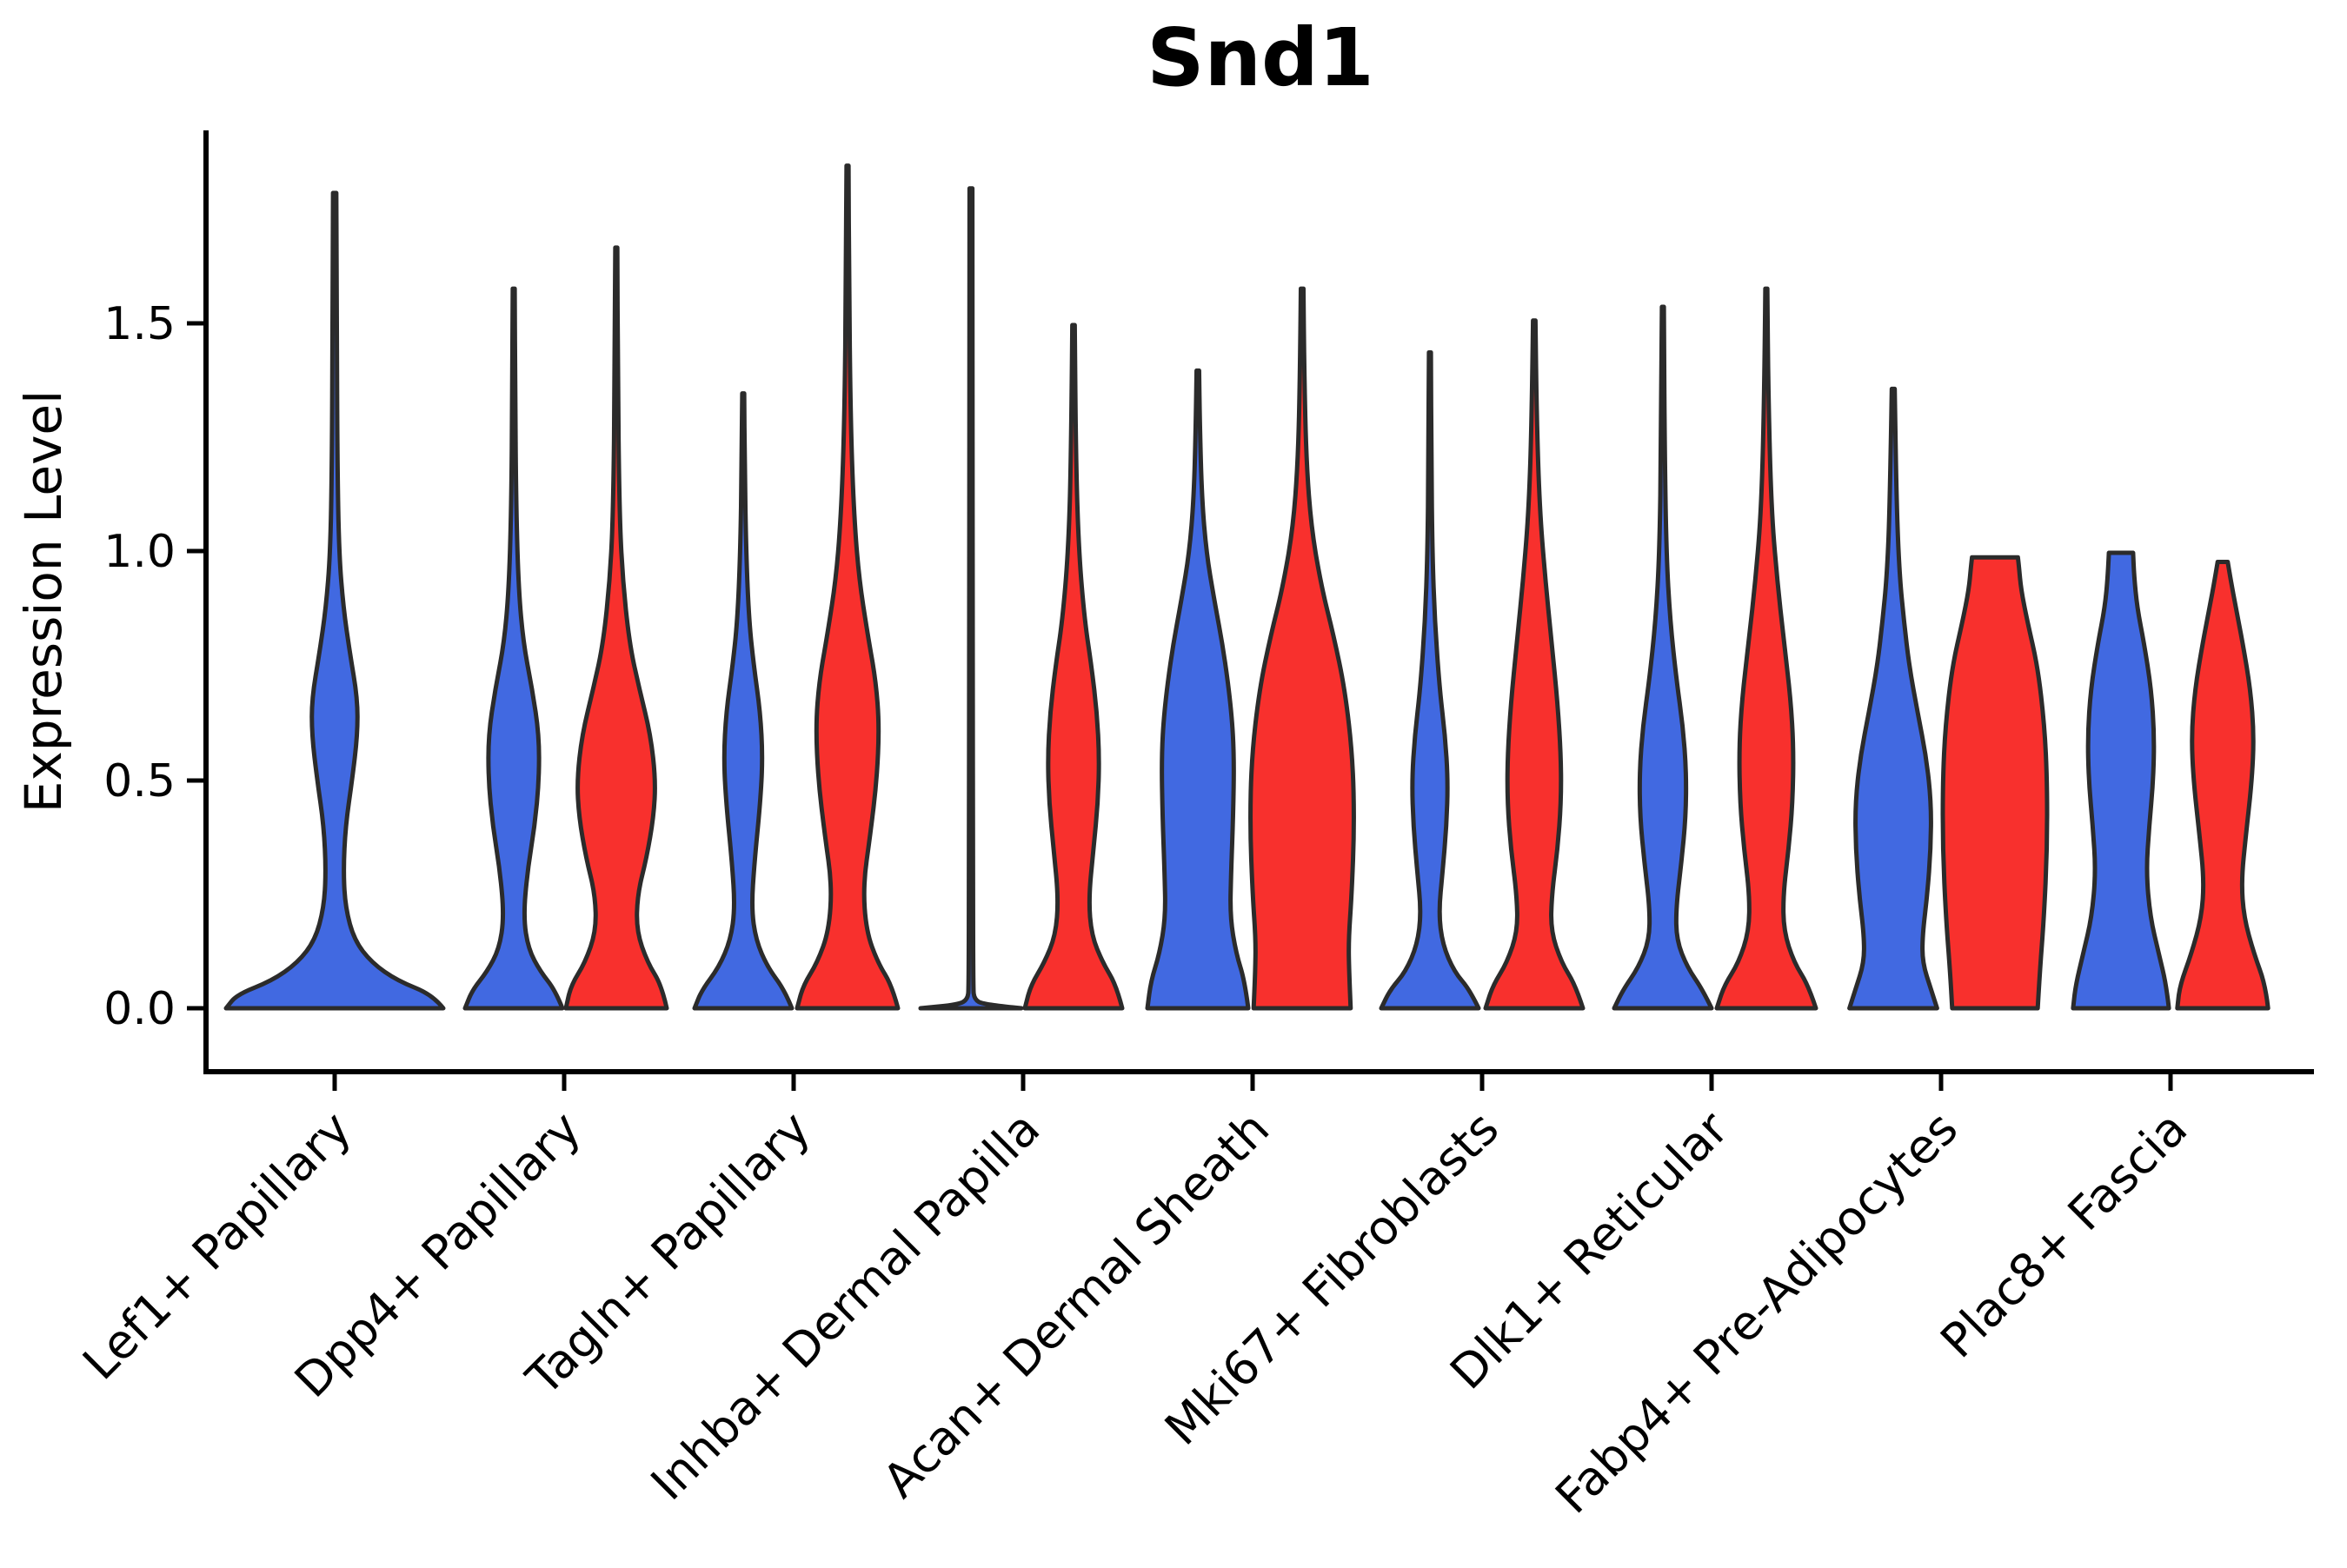 This screenshot has height=1568, width=2347. Describe the element at coordinates (846, 1306) in the screenshot. I see `x-tick-label-3: Inhba+ Dermal Papilla` at that location.